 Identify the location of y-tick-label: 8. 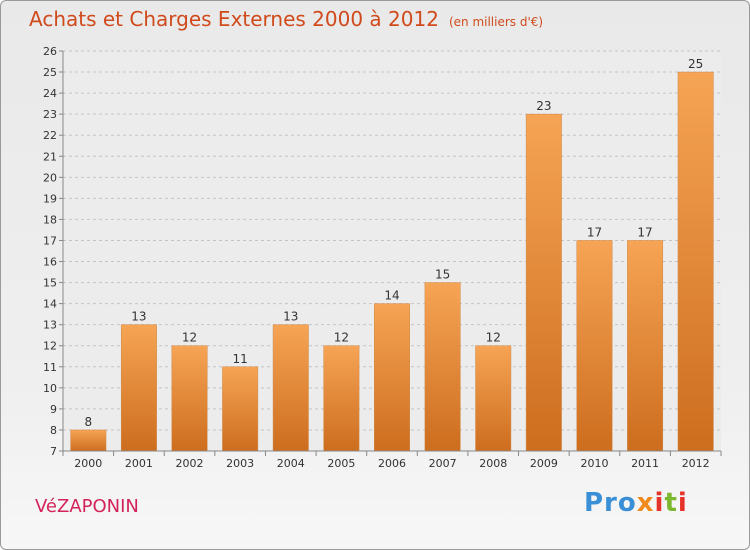
(53, 430).